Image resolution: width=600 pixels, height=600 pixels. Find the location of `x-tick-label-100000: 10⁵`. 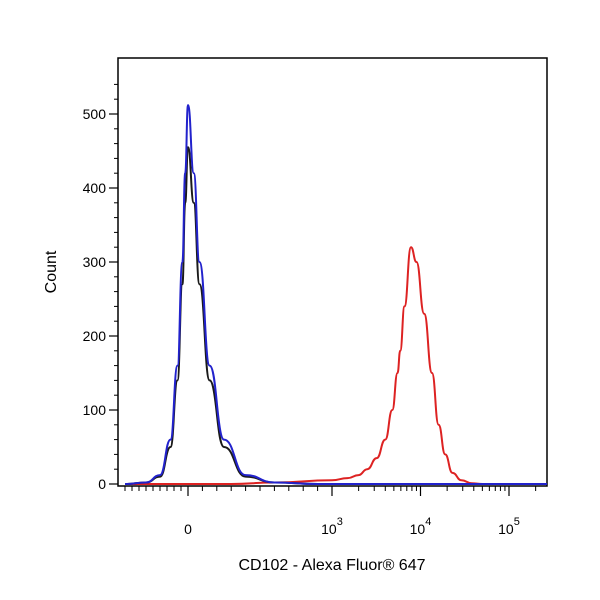

x-tick-label-100000: 10⁵ is located at coordinates (509, 526).